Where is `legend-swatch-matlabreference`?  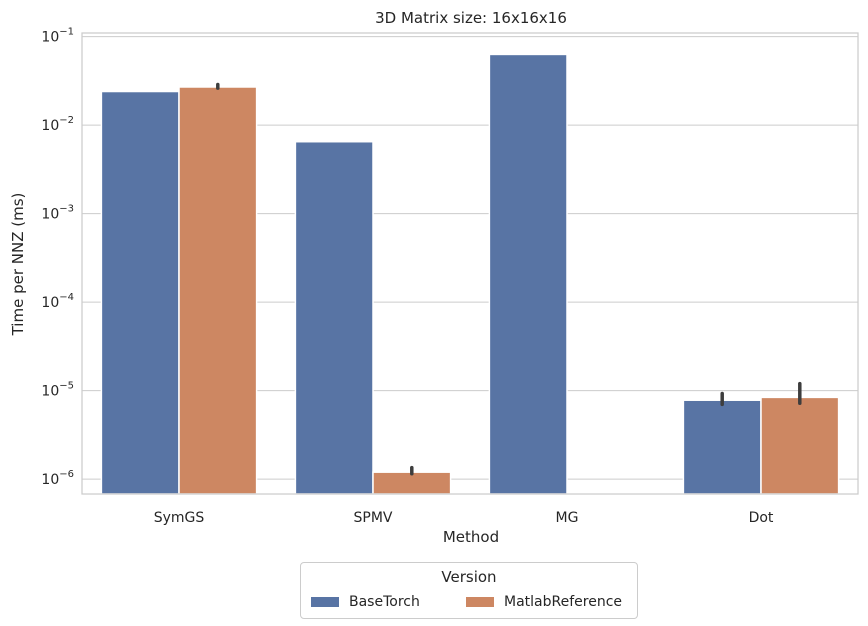
legend-swatch-matlabreference is located at coordinates (480, 602).